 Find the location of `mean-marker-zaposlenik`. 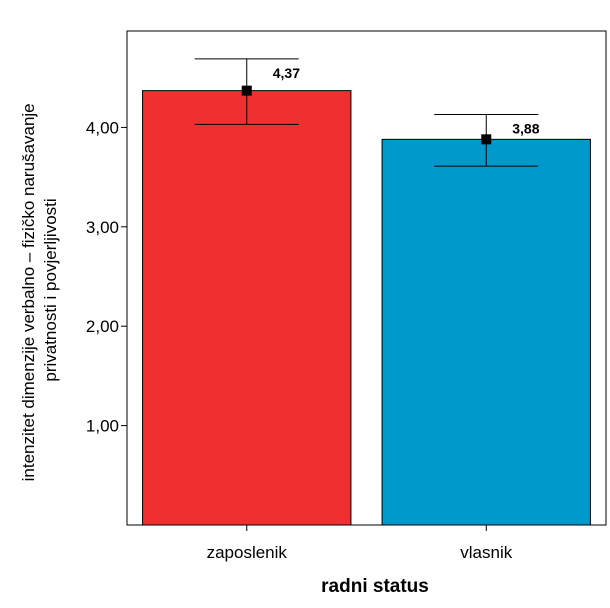

mean-marker-zaposlenik is located at coordinates (246, 90).